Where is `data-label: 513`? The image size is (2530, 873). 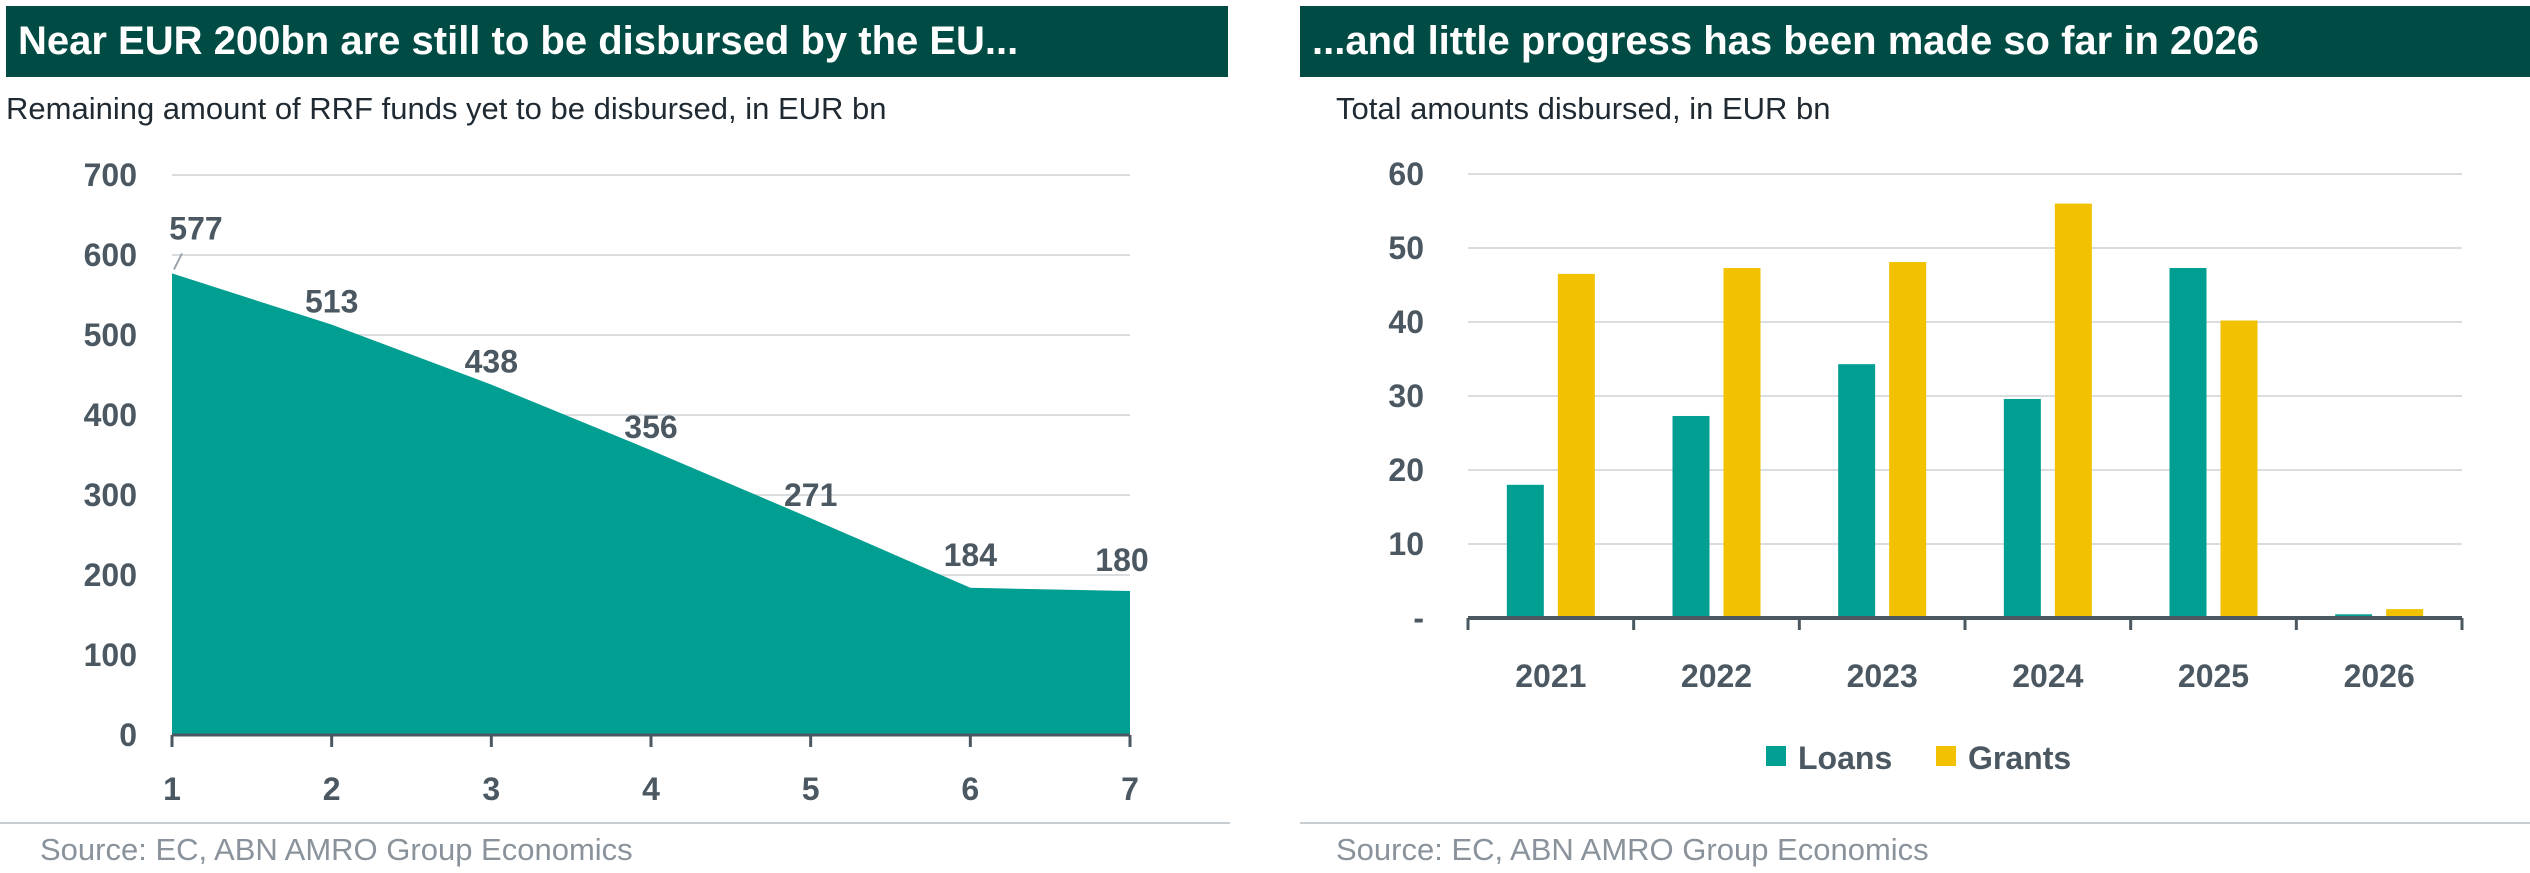
data-label: 513 is located at coordinates (331, 302).